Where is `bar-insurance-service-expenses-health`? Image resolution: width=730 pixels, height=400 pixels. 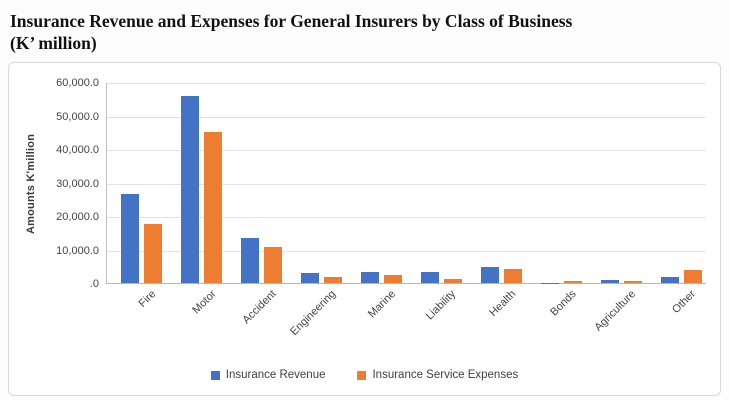 bar-insurance-service-expenses-health is located at coordinates (512, 275).